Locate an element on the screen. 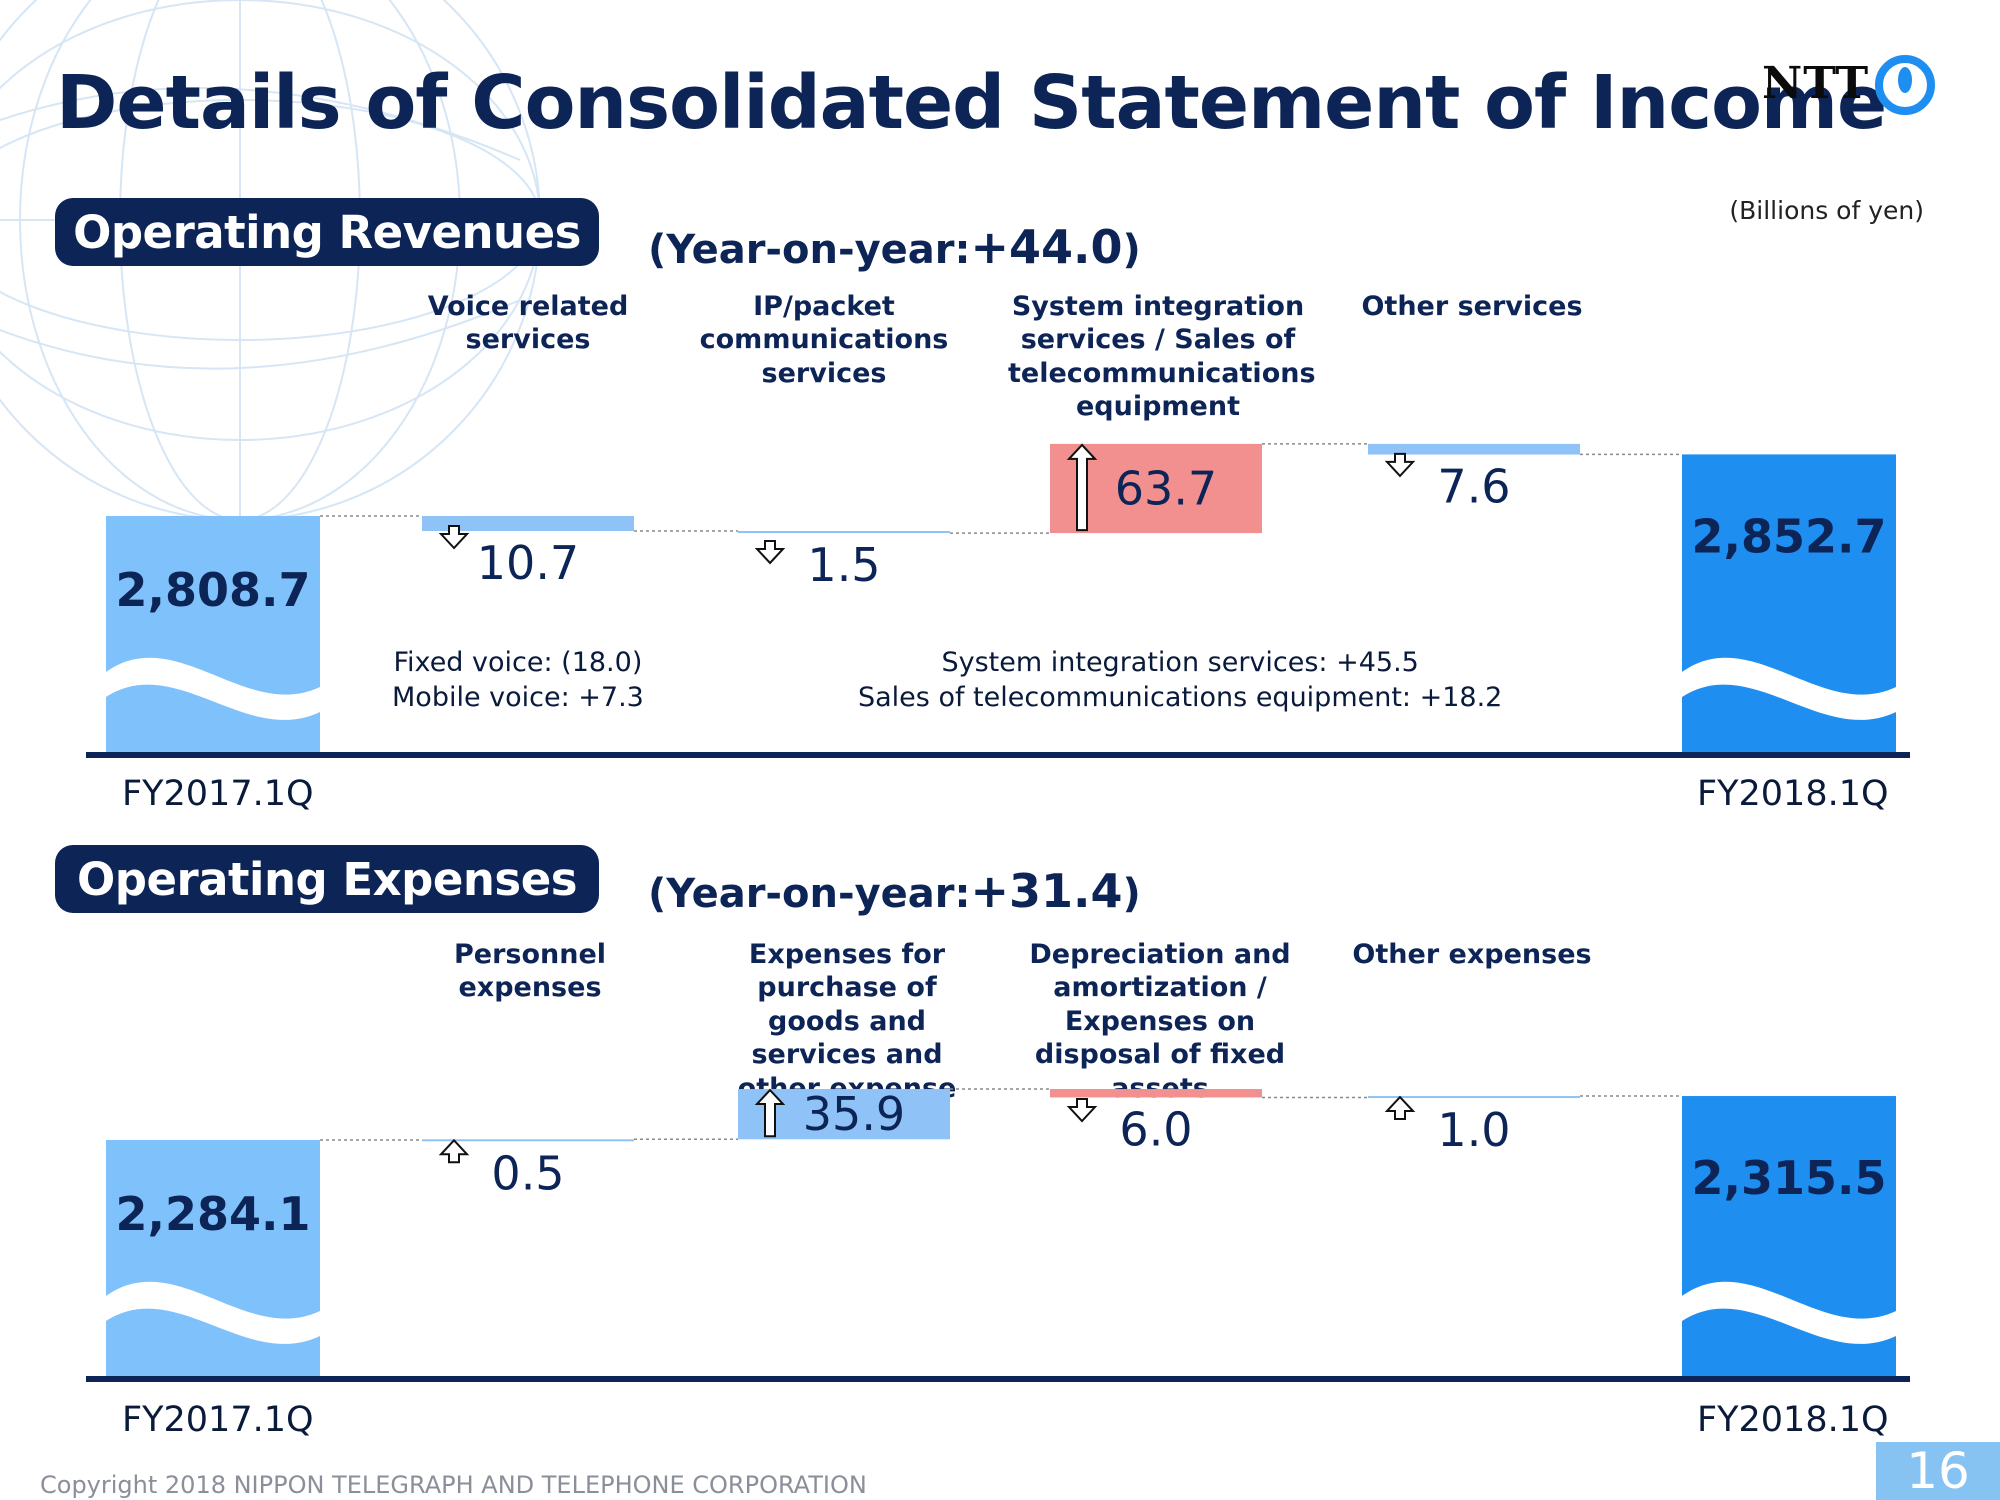 The height and width of the screenshot is (1500, 2000). revenues-yoy-prefix: (Year-on-year: is located at coordinates (809, 250).